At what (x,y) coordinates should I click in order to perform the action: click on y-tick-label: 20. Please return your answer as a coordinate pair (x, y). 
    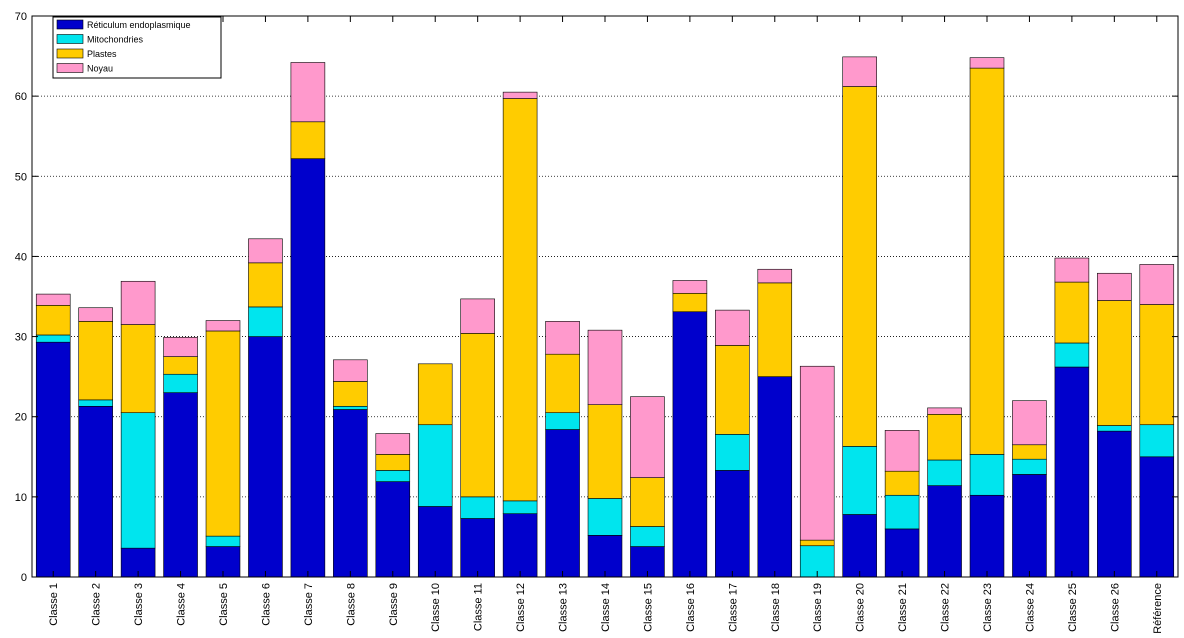
    Looking at the image, I should click on (21, 418).